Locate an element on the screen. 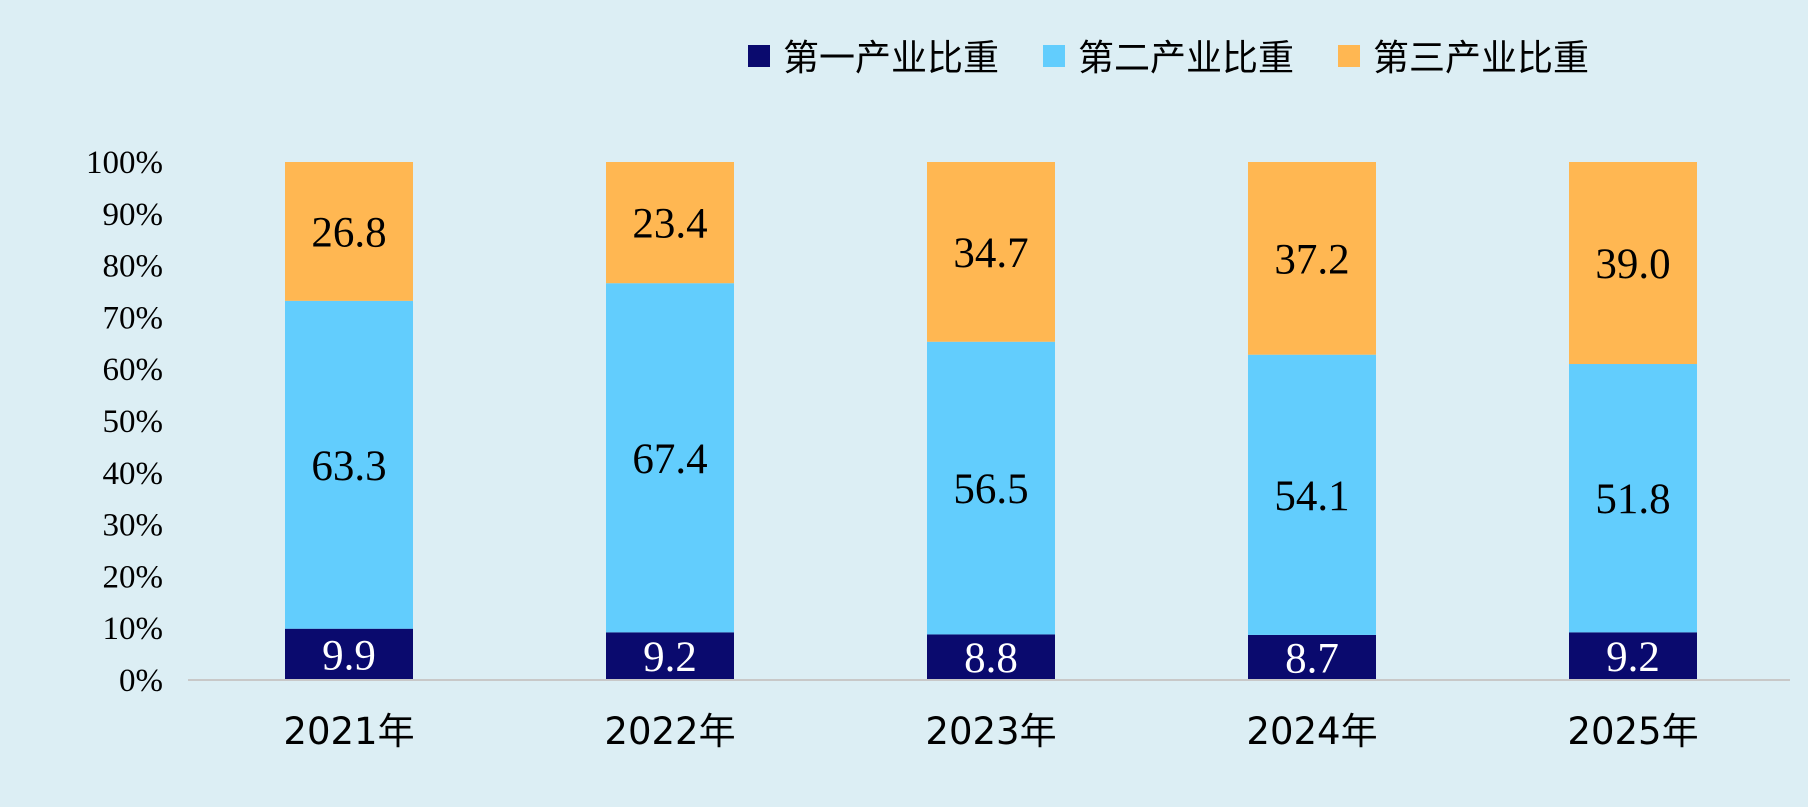 The height and width of the screenshot is (807, 1808). bar-segment-series3-cat3 is located at coordinates (991, 252).